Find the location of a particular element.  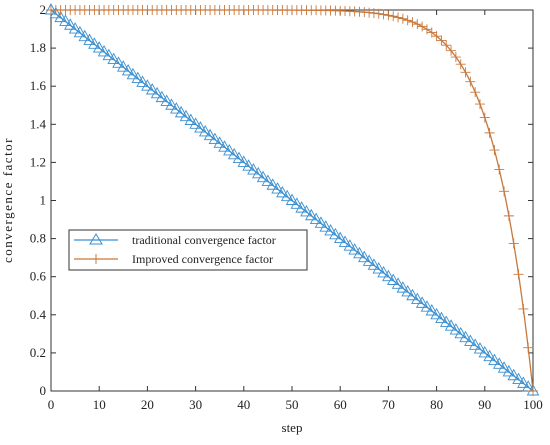

y-tick-label: 1.6 is located at coordinates (38, 85).